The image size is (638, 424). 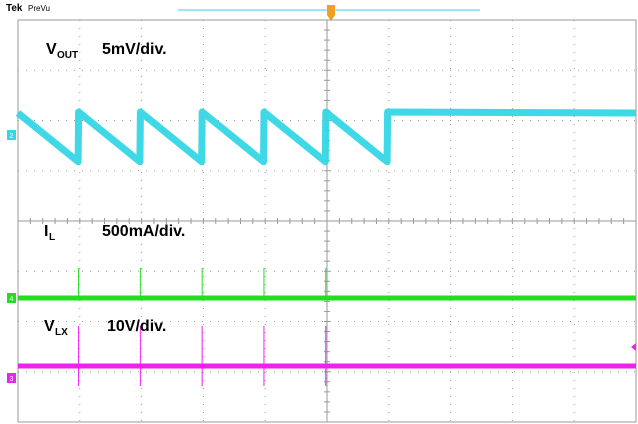 What do you see at coordinates (39, 8) in the screenshot?
I see `acquisition-mode-label: PreVu` at bounding box center [39, 8].